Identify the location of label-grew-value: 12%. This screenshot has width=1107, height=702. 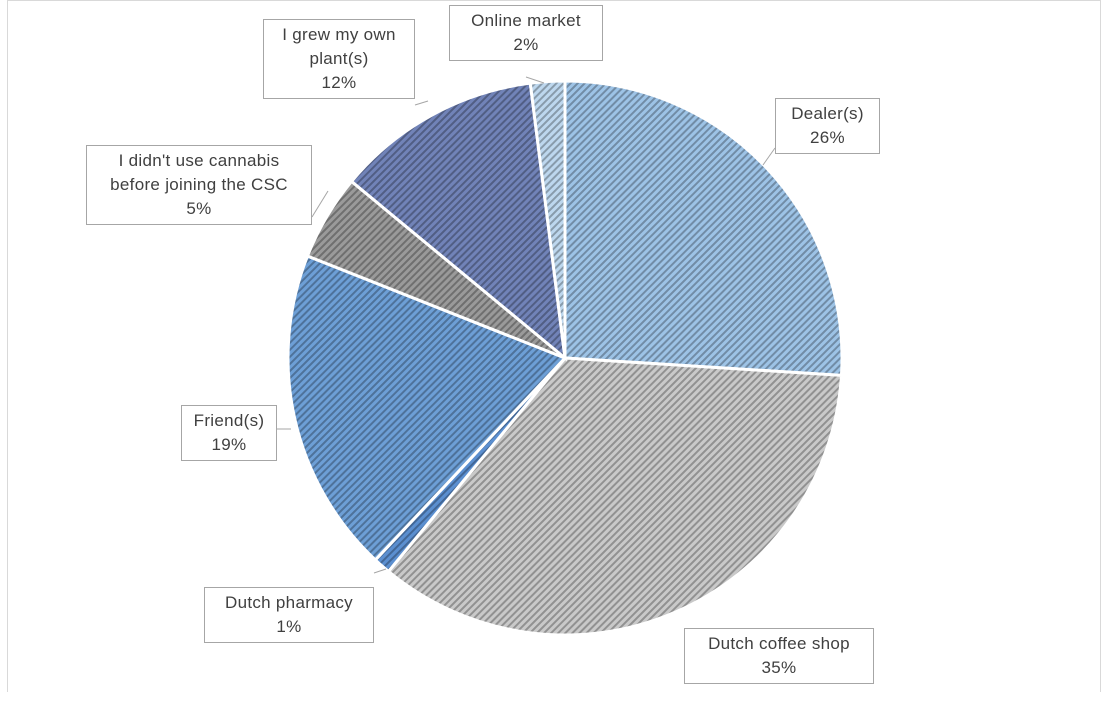
(339, 82).